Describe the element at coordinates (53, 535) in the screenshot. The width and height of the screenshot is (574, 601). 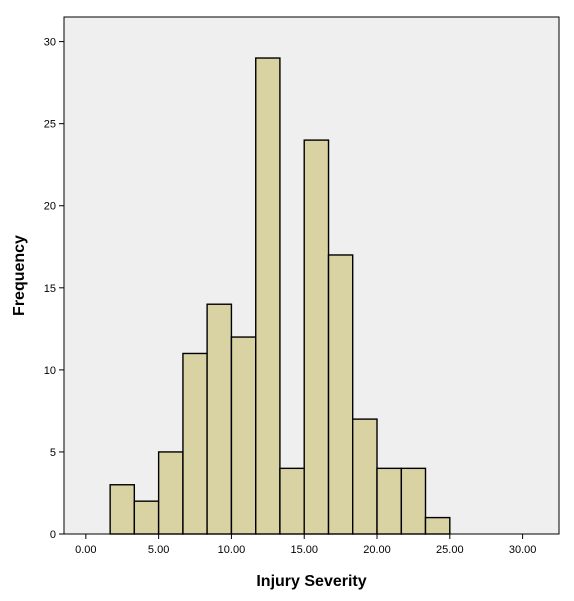
I see `y-tick-label: 0` at that location.